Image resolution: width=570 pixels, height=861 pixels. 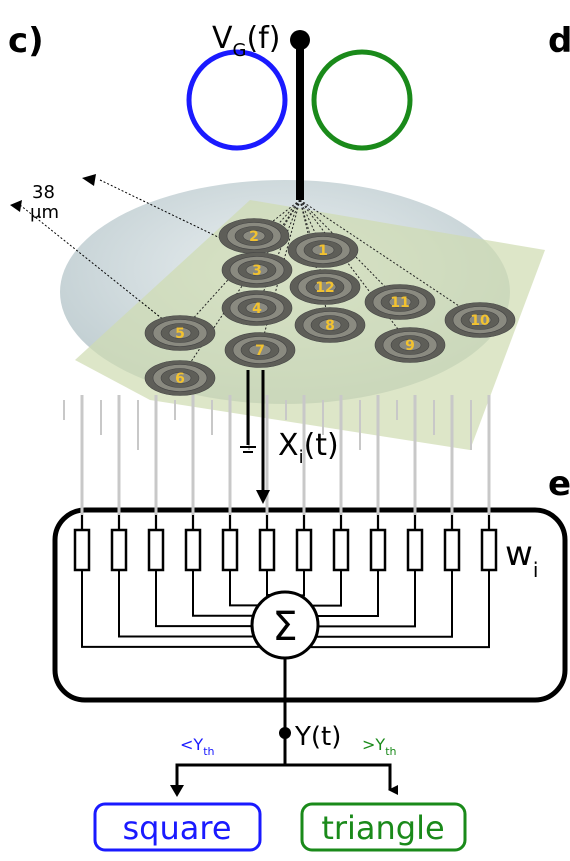 I want to click on grating-green, so click(x=362, y=100).